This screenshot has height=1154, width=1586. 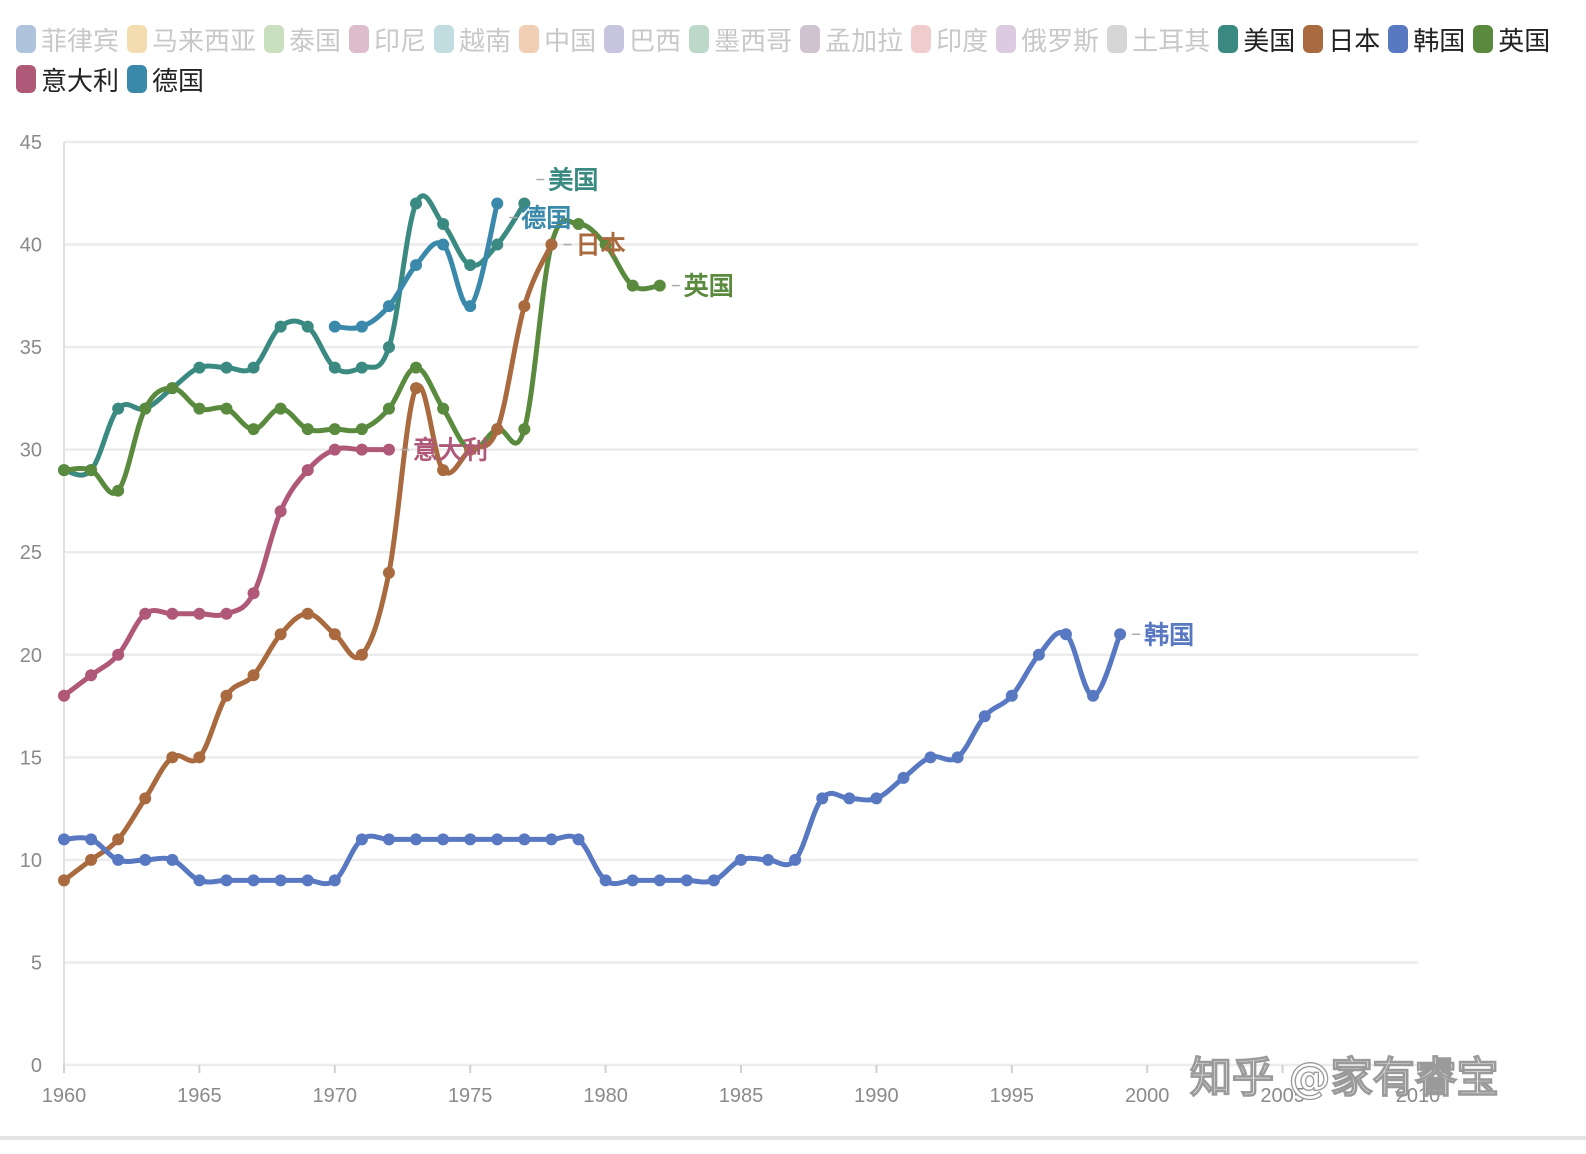 What do you see at coordinates (67, 40) in the screenshot?
I see `legend-item: 菲律宾` at bounding box center [67, 40].